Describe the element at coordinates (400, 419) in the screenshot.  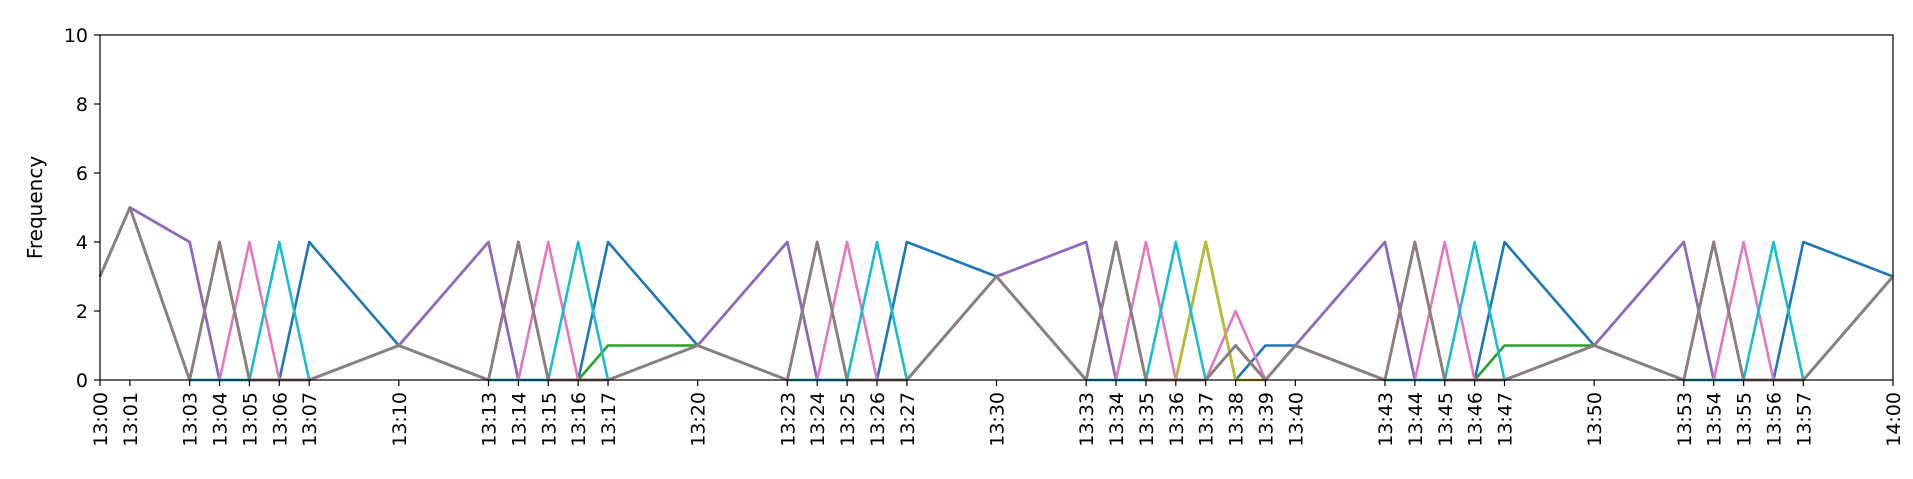
I see `x-tick-label: 13:10` at that location.